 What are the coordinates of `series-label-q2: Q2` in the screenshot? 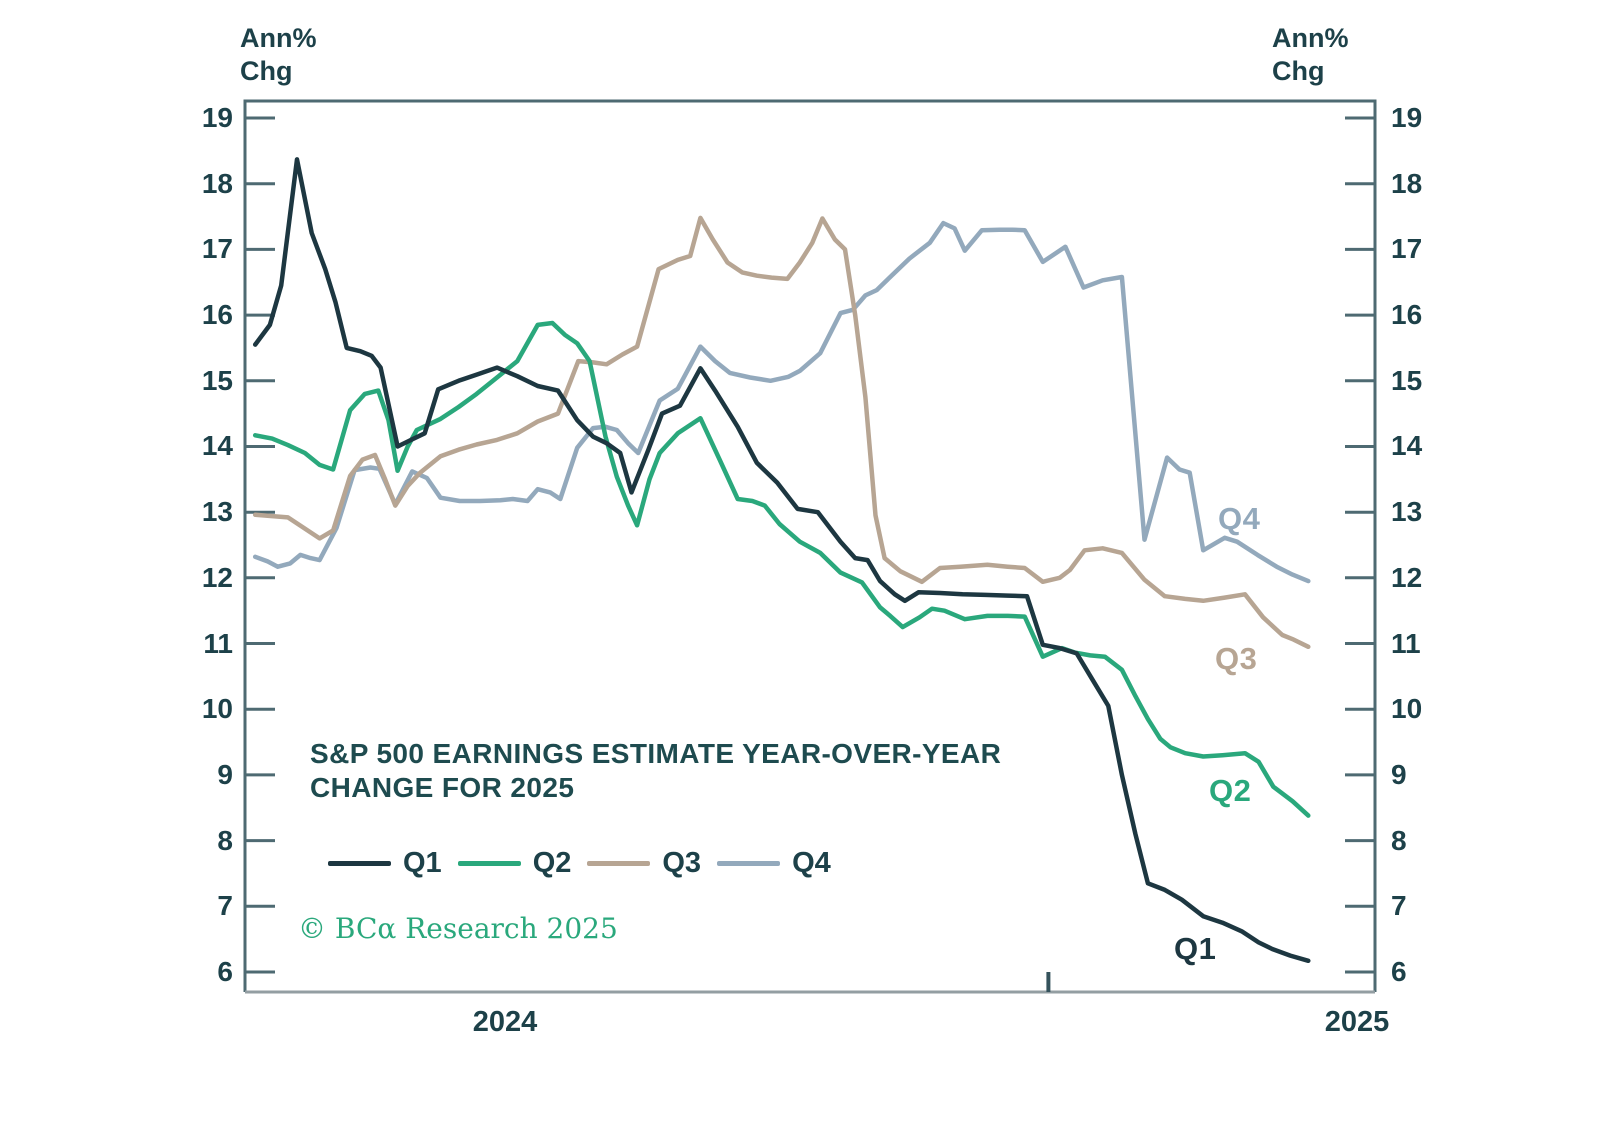 It's located at (1230, 790).